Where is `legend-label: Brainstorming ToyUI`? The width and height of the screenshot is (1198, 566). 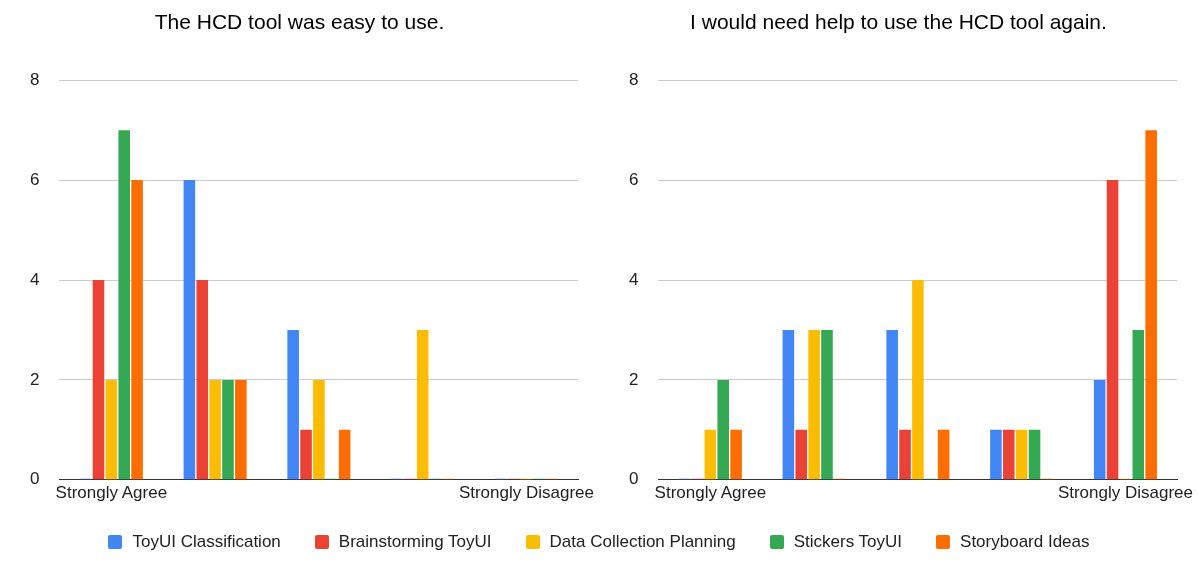 legend-label: Brainstorming ToyUI is located at coordinates (415, 542).